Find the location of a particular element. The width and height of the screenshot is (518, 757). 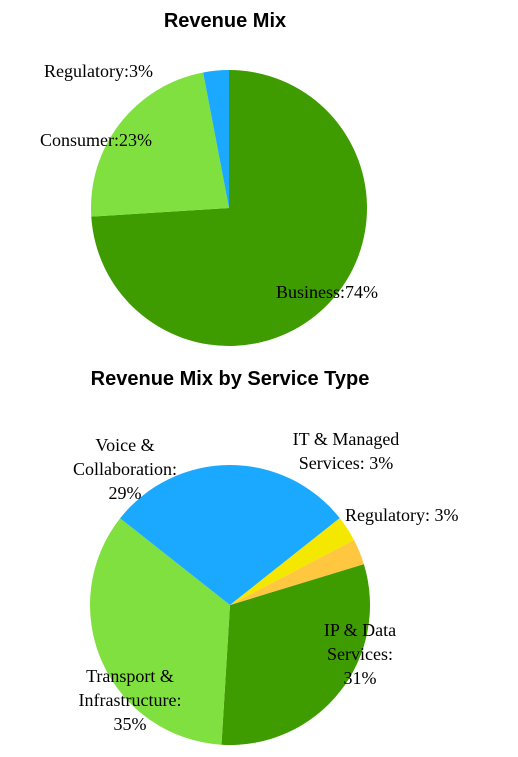

slice-label-line: Services: 3% is located at coordinates (346, 463).